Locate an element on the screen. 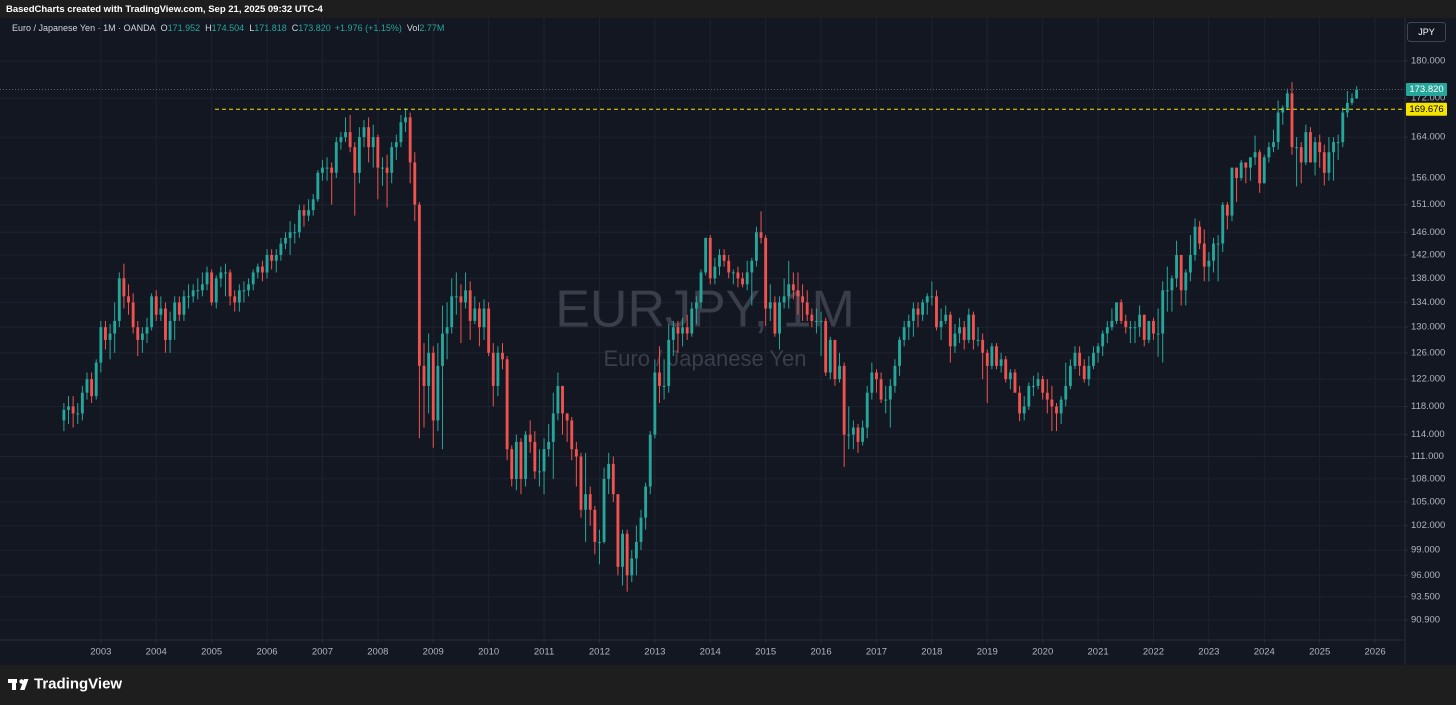  x-tick-label: 2026 is located at coordinates (1375, 652).